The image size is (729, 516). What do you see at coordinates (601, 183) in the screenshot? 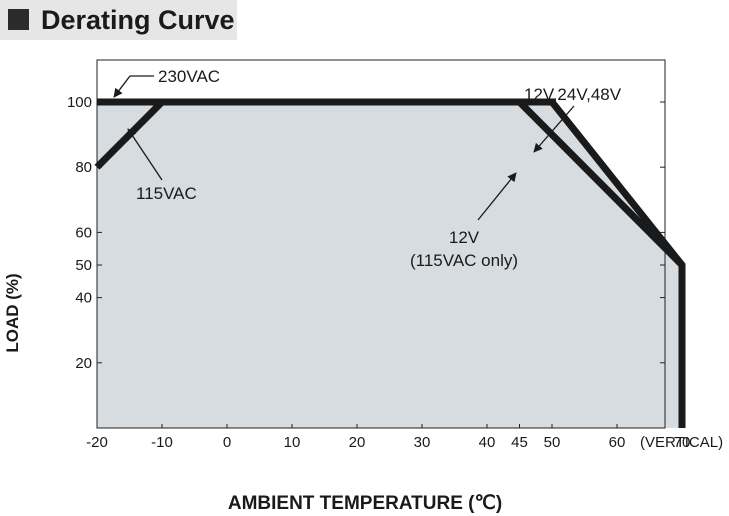
I see `series-line-12v-115vac-only` at bounding box center [601, 183].